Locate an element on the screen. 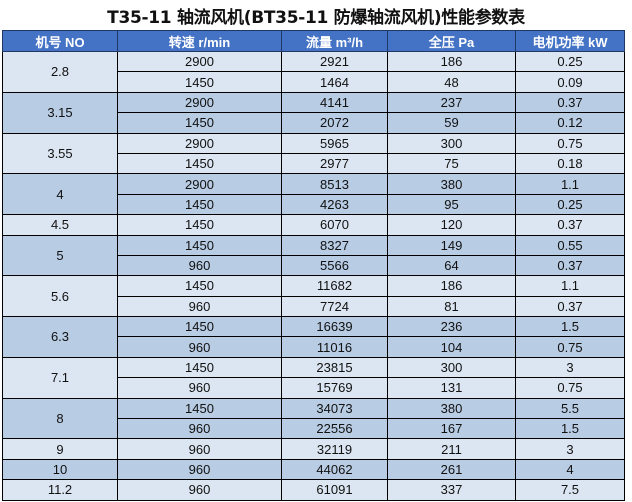  header-power: 电机功率 kW is located at coordinates (570, 41).